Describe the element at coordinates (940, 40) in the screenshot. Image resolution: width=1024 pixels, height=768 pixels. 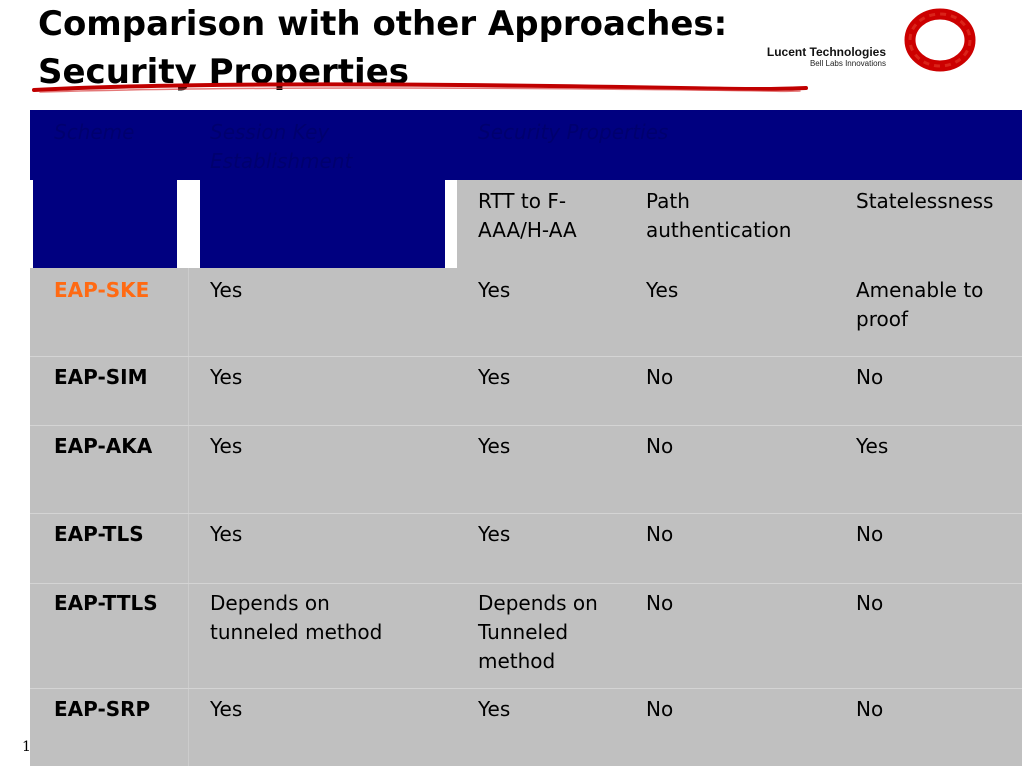
I see `innovation-ring-logo-icon` at that location.